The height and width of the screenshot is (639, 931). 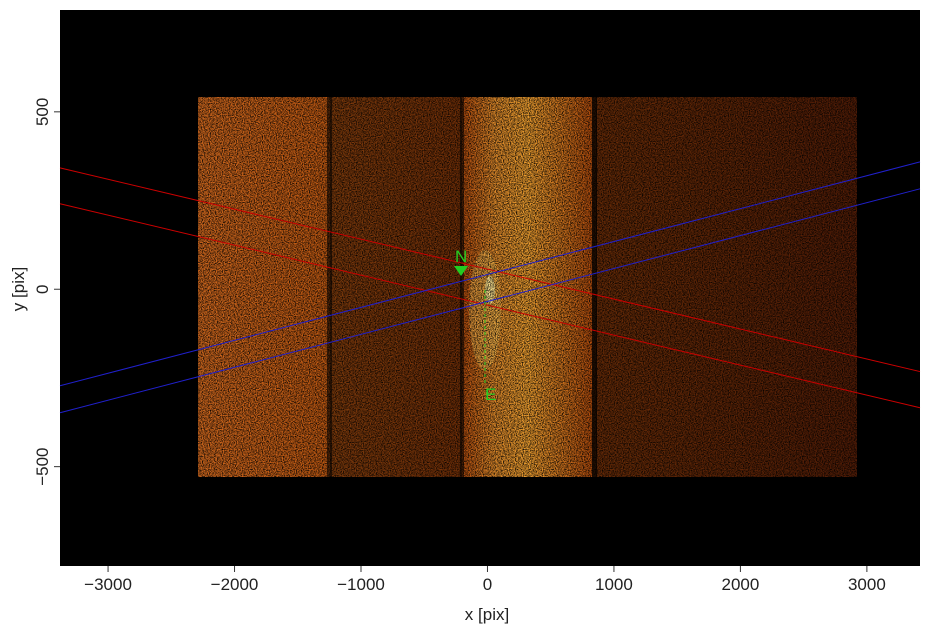 What do you see at coordinates (487, 614) in the screenshot?
I see `x-axis-label: x [pix]` at bounding box center [487, 614].